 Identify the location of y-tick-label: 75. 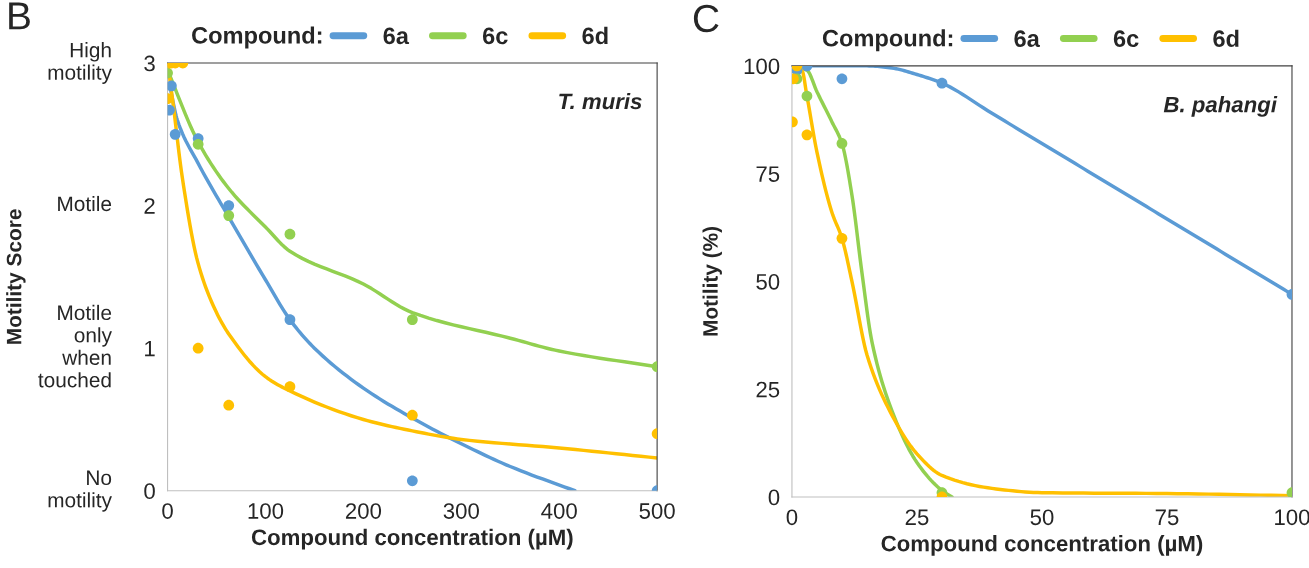
(768, 174).